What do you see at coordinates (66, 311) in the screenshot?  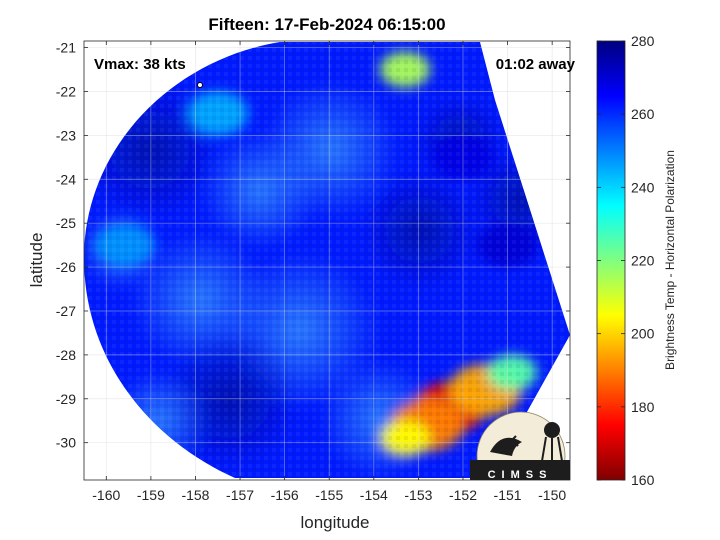 I see `y-tick-label: -27` at bounding box center [66, 311].